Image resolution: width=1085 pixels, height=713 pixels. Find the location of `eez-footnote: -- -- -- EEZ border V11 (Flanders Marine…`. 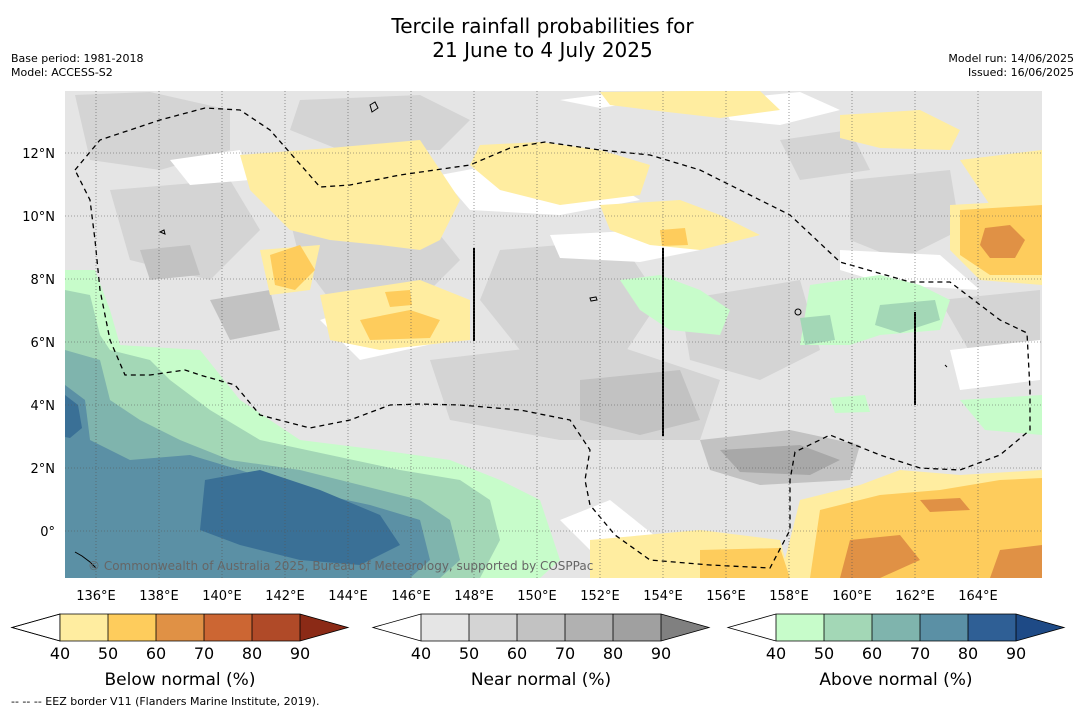

eez-footnote: -- -- -- EEZ border V11 (Flanders Marine… is located at coordinates (165, 701).